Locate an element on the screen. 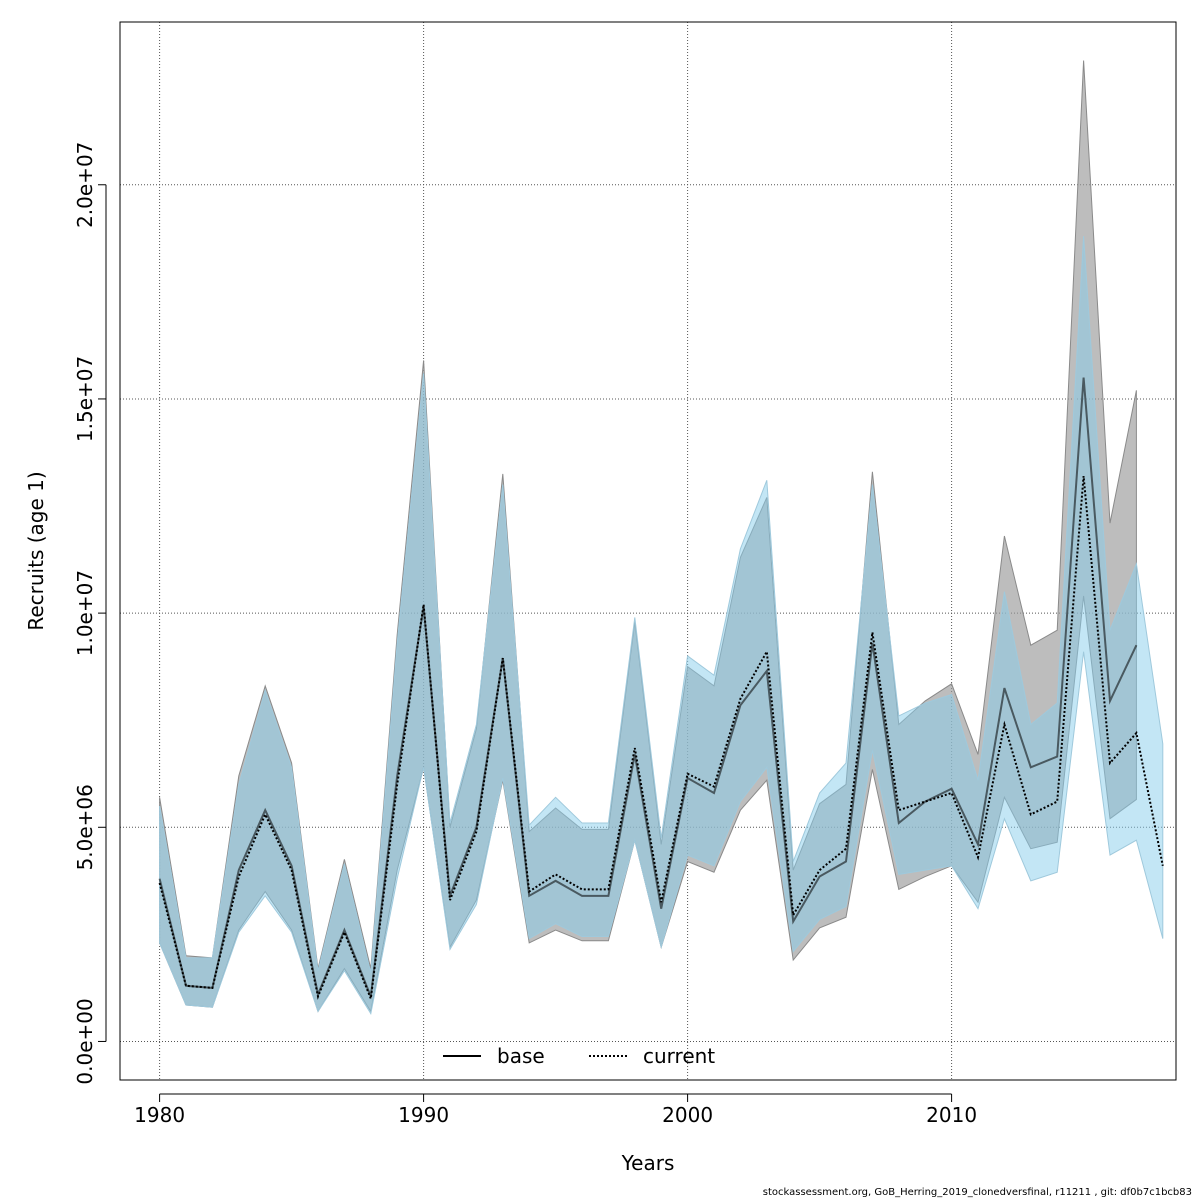 The height and width of the screenshot is (1200, 1200). x-axis: 1980 1990 2000 2010 is located at coordinates (555, 1110).